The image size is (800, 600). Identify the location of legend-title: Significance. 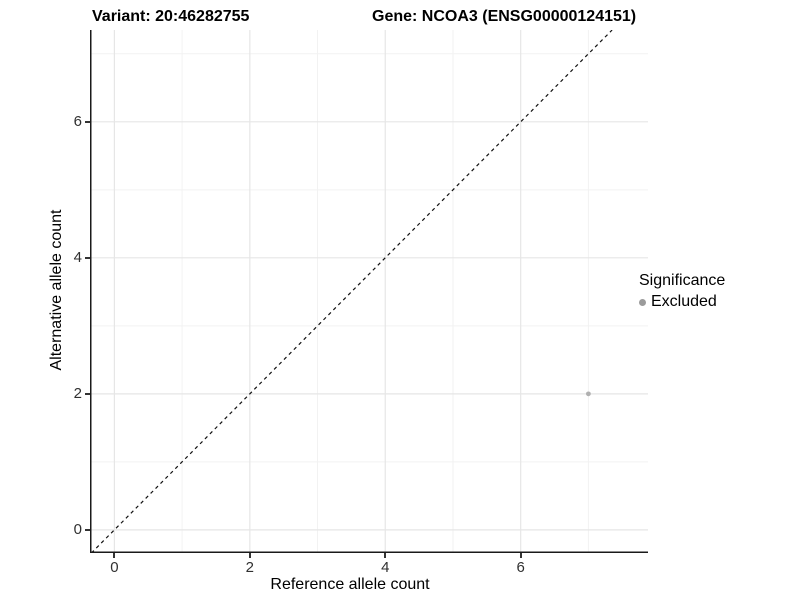
(682, 280).